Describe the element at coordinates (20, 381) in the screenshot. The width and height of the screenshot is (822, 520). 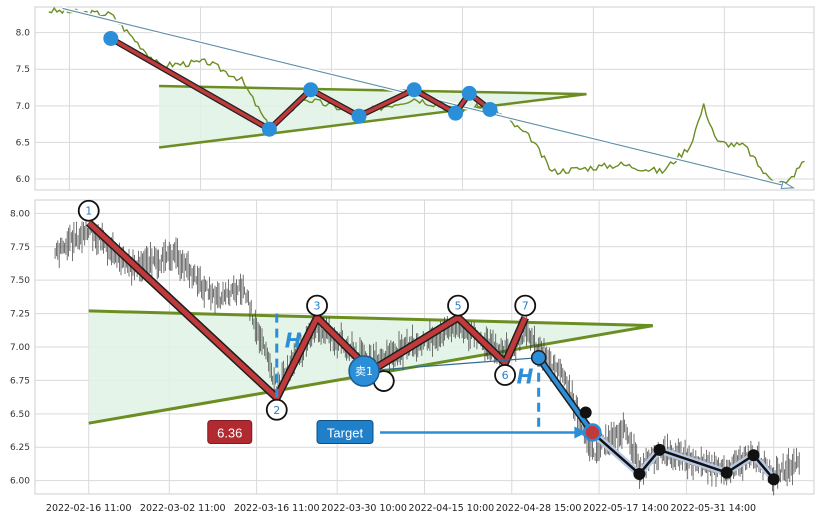
I see `main-y-tick: 6.75` at that location.